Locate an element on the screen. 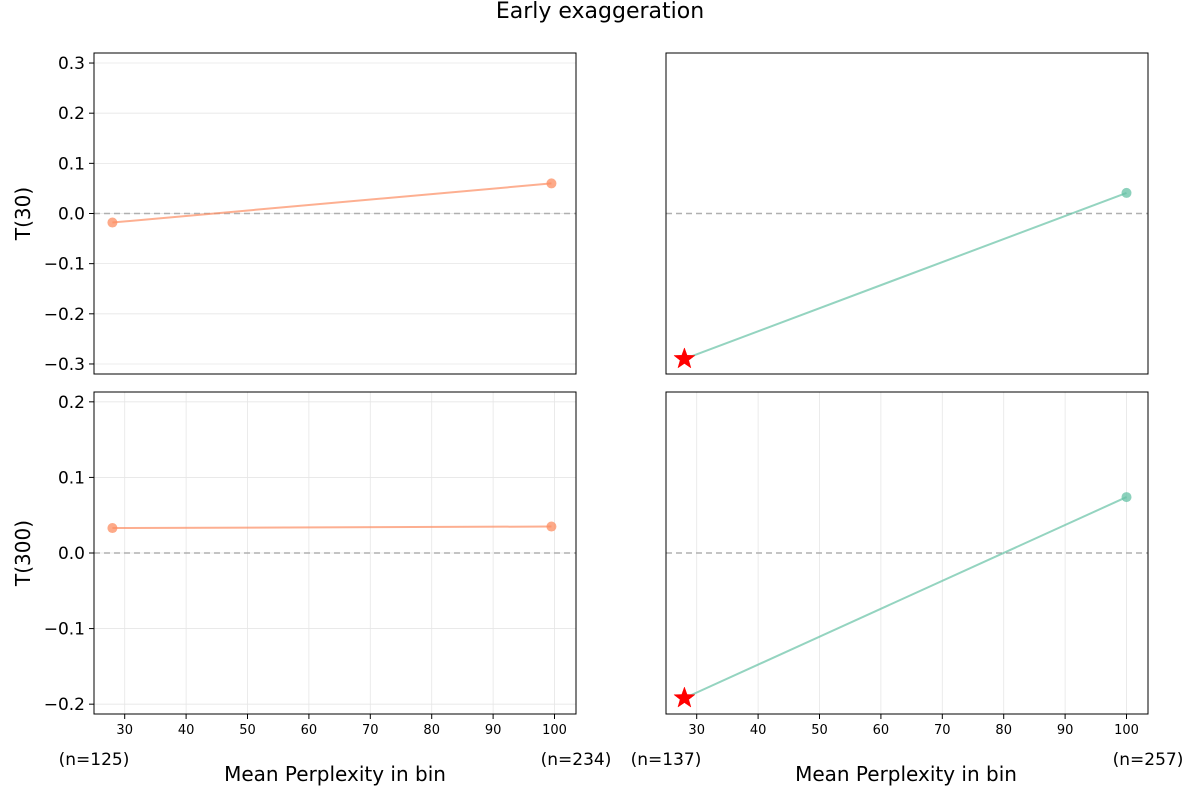  count-label-right-high: (n=257) is located at coordinates (1148, 760).